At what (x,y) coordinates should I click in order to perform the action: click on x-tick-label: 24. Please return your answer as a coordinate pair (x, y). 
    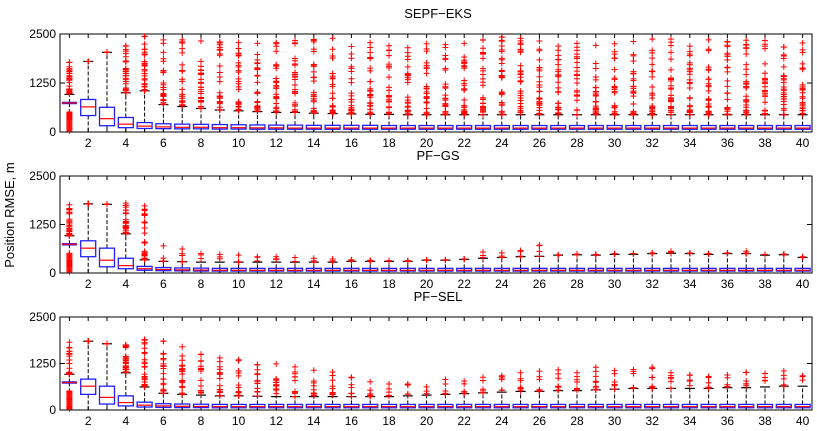
    Looking at the image, I should click on (502, 284).